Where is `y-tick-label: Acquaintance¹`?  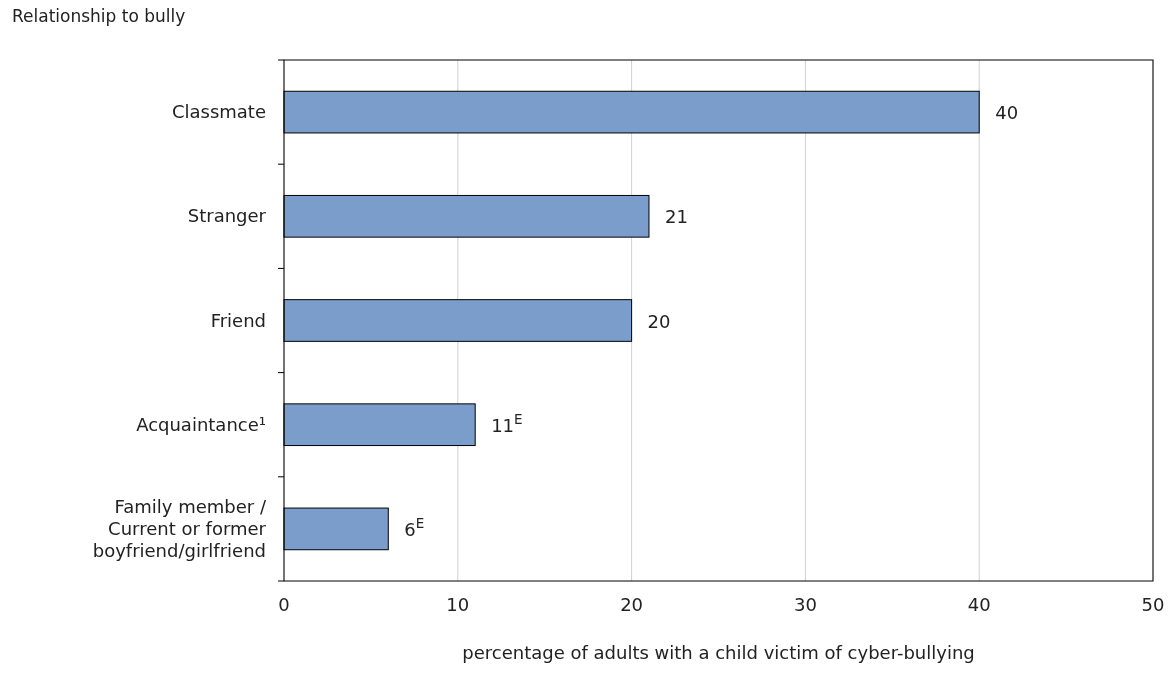 y-tick-label: Acquaintance¹ is located at coordinates (201, 424).